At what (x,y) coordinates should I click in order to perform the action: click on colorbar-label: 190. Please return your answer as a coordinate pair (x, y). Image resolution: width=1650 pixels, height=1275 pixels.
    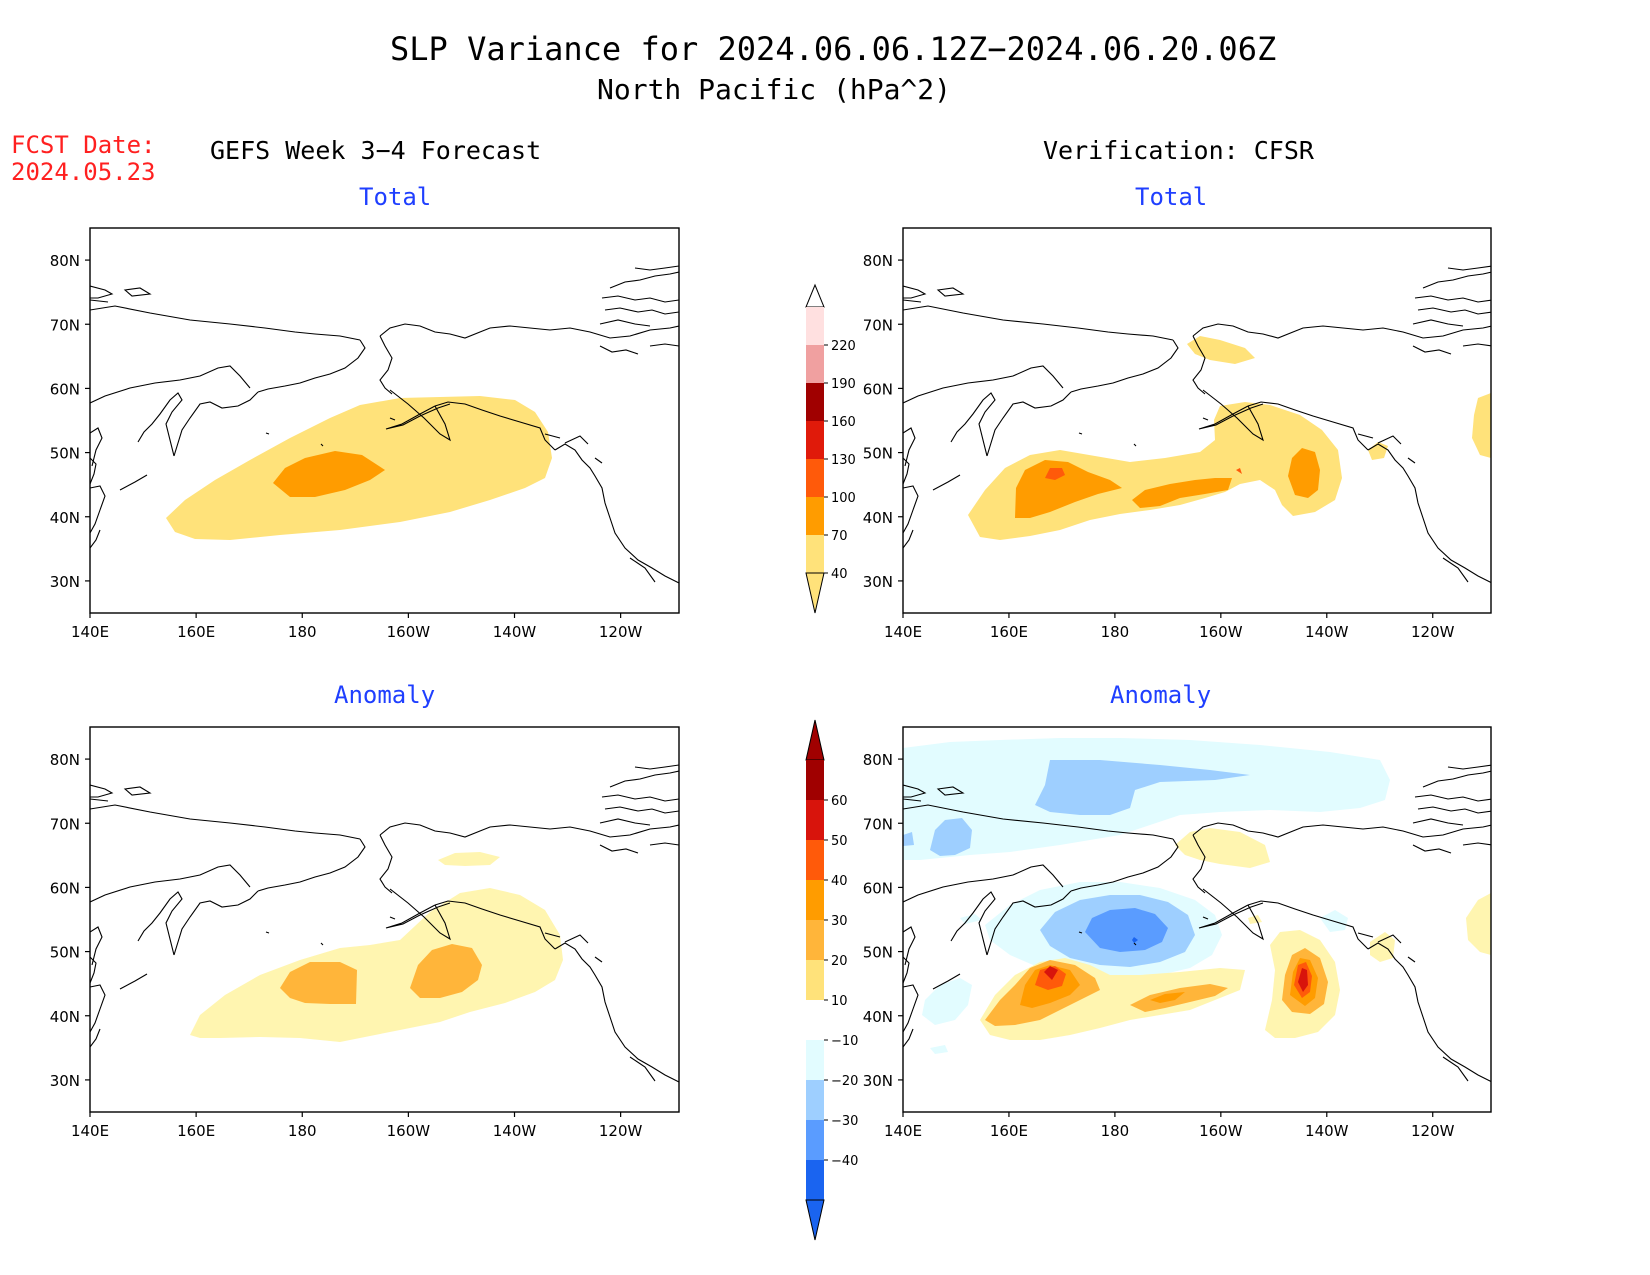
    Looking at the image, I should click on (843, 384).